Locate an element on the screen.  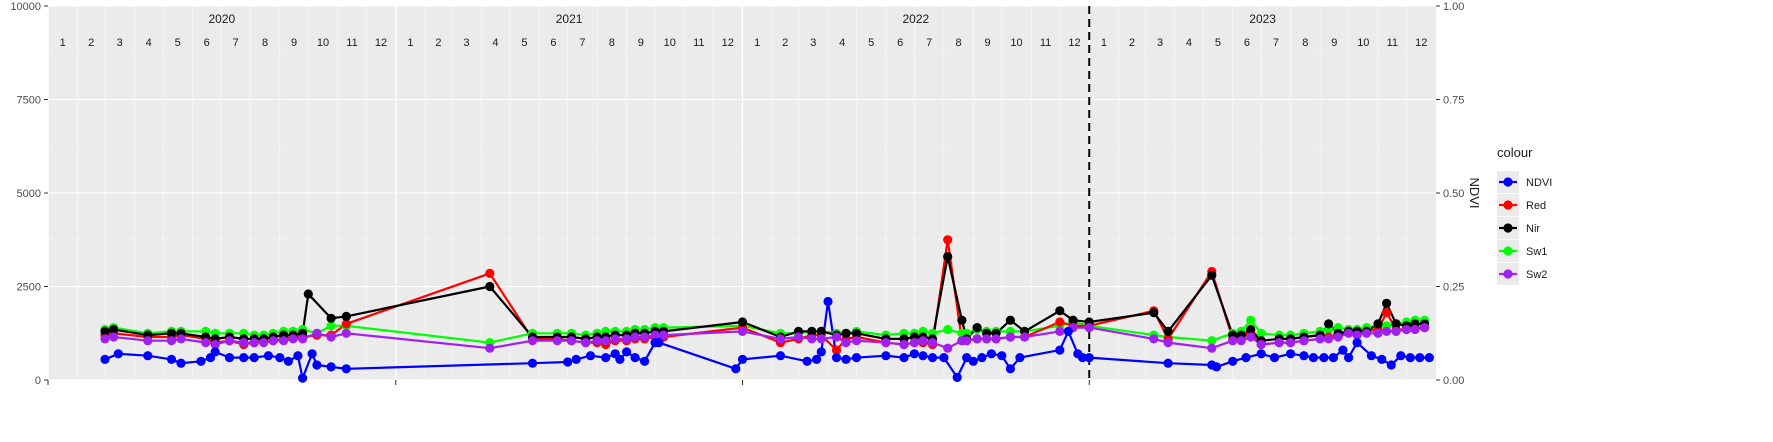
month-label: 10 is located at coordinates (1016, 43).